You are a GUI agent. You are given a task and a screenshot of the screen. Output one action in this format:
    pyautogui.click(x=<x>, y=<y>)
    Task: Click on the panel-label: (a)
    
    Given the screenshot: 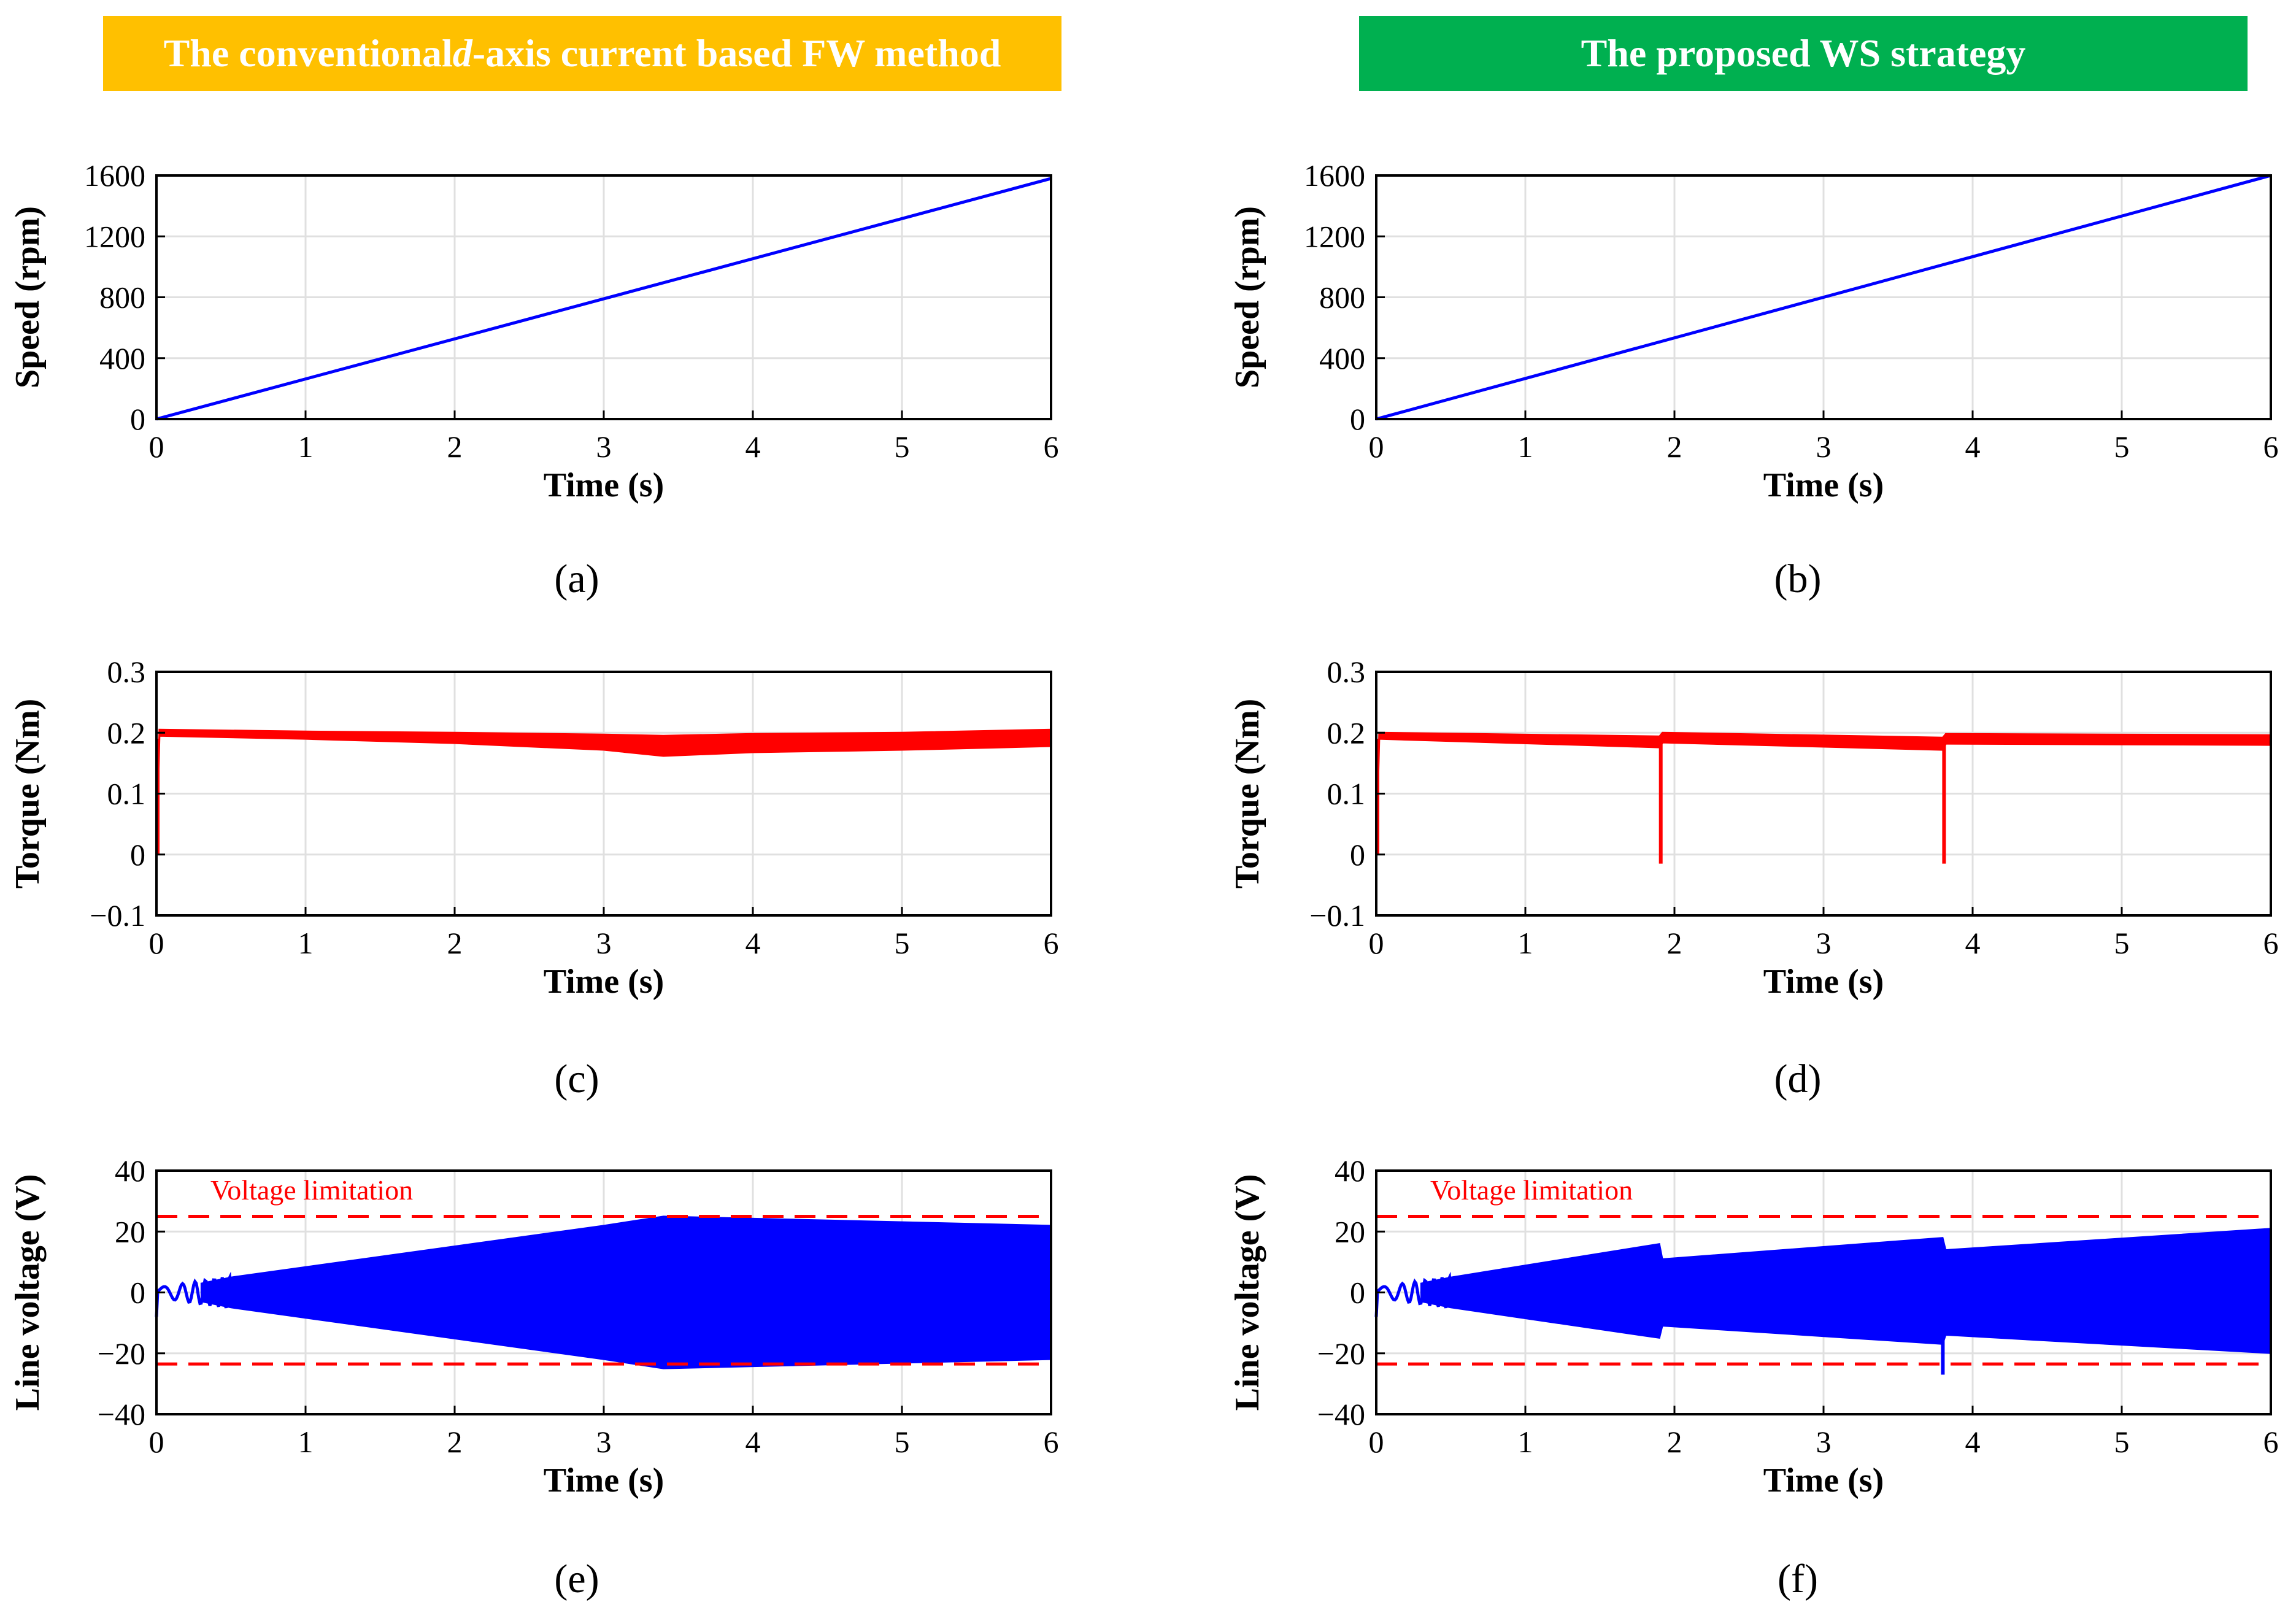 What is the action you would take?
    pyautogui.click(x=576, y=579)
    